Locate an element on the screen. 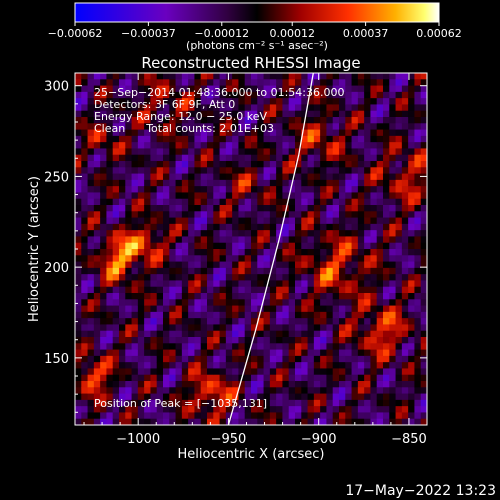 This screenshot has height=500, width=500. annotation-time-range: 25−Sep−2014 01:48:36.000 to 01:54:36.000 is located at coordinates (219, 92).